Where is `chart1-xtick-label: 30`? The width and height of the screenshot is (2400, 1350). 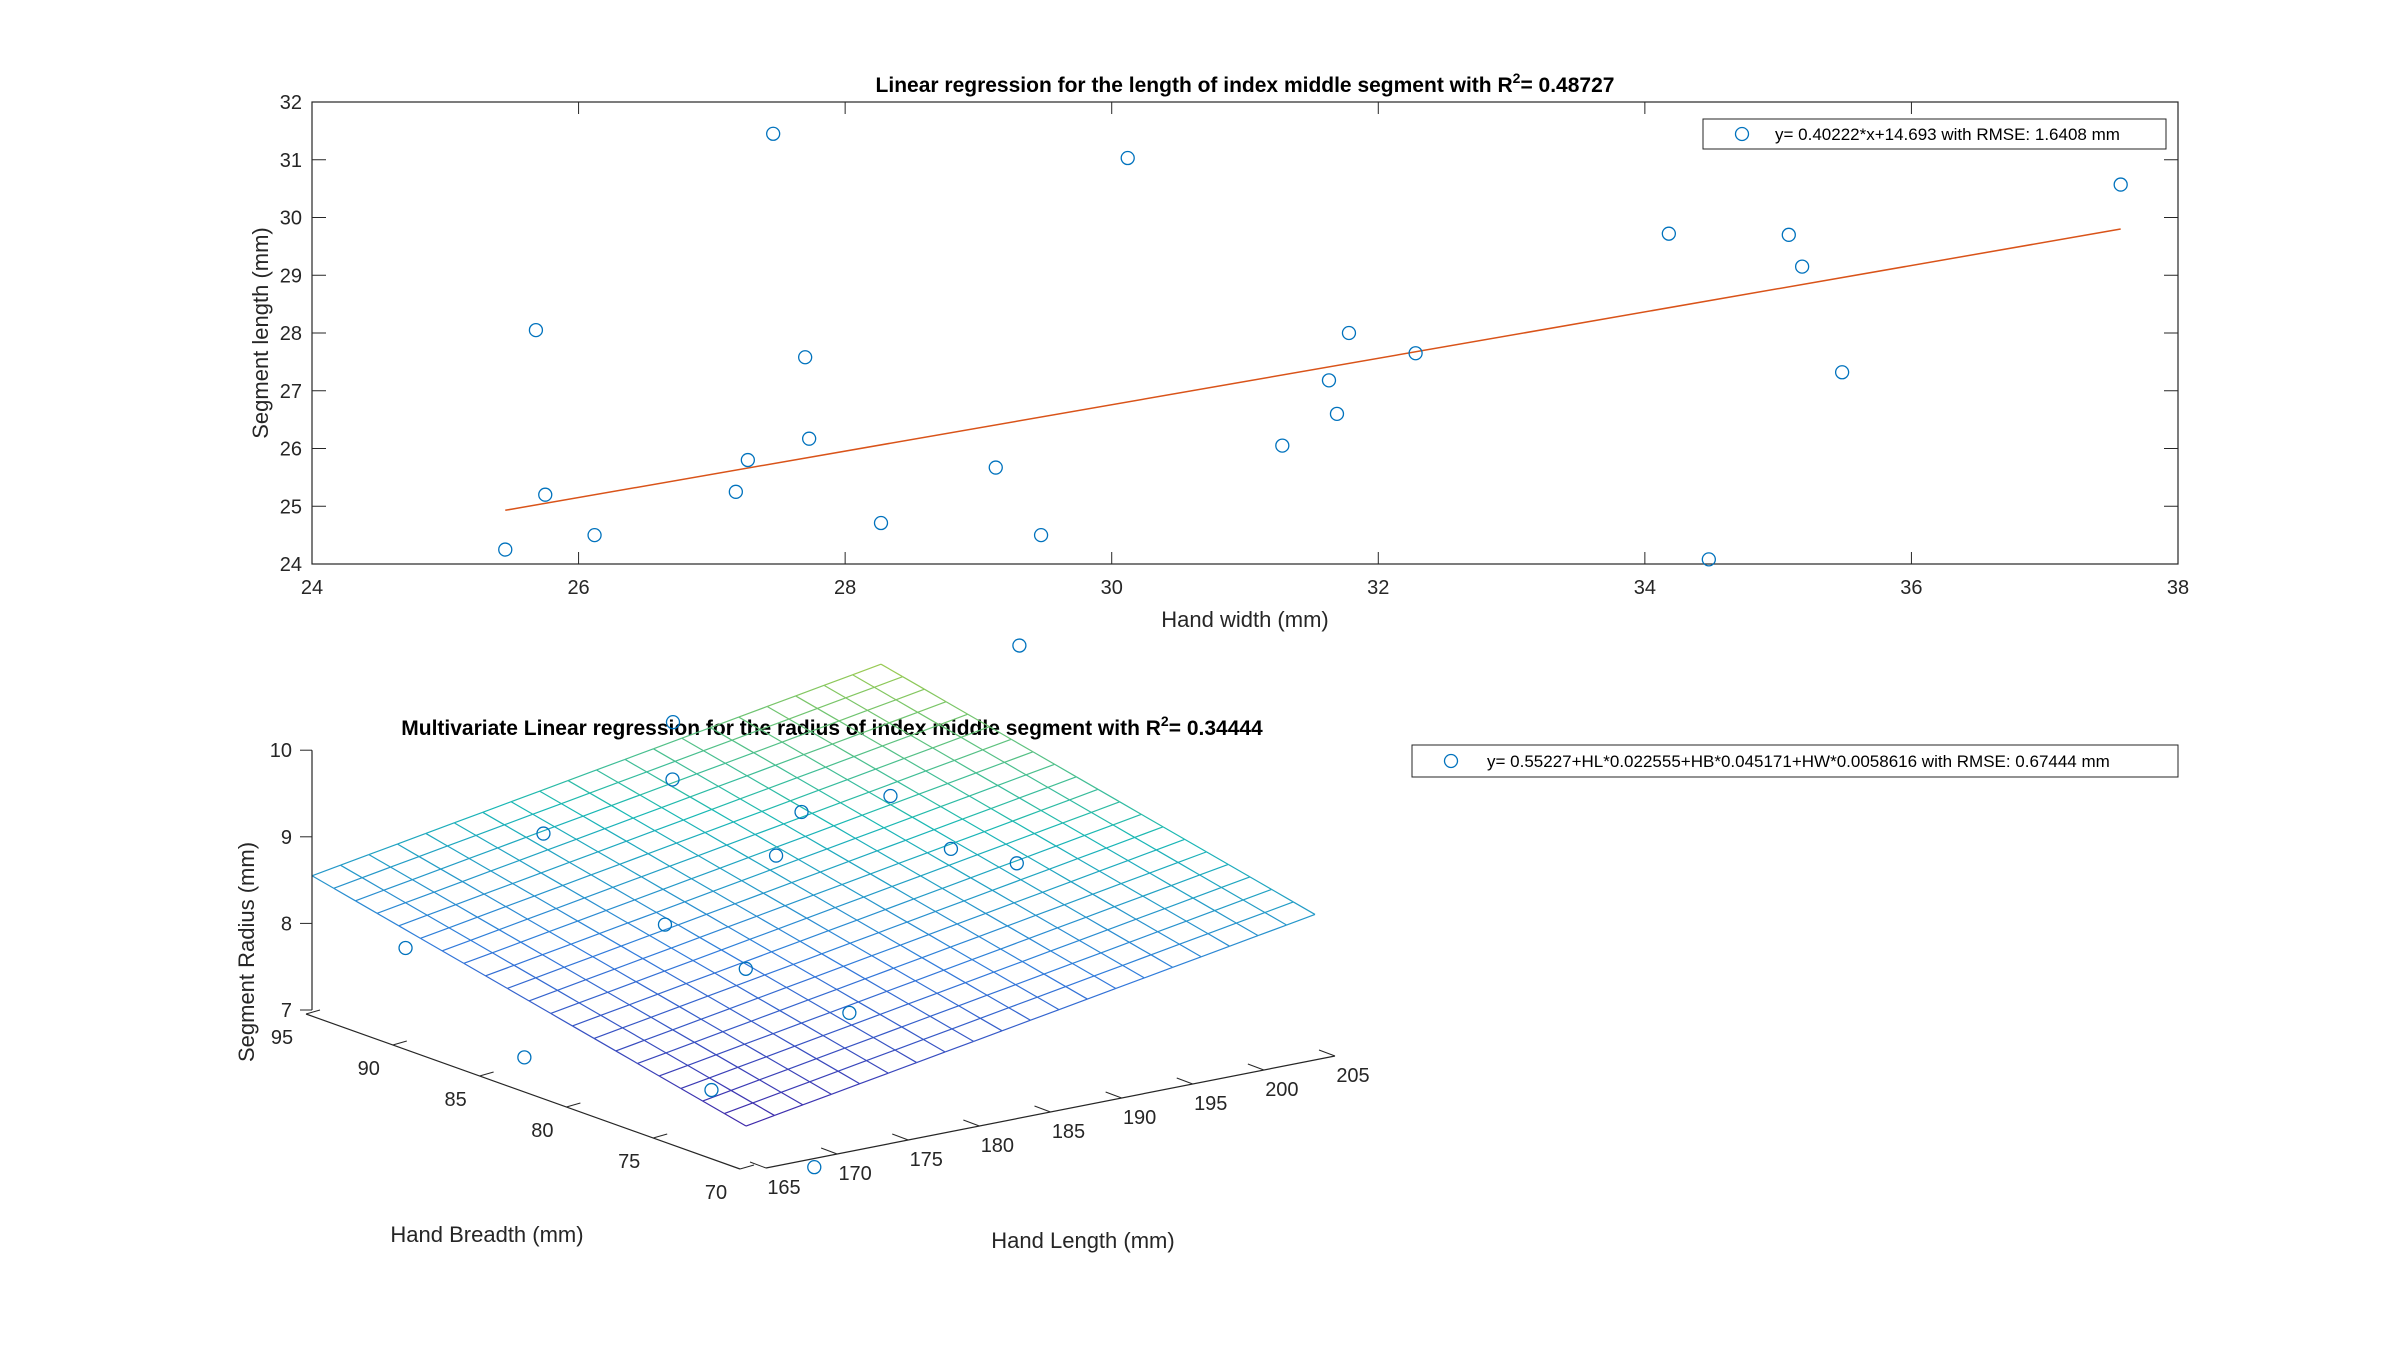
chart1-xtick-label: 30 is located at coordinates (1112, 588).